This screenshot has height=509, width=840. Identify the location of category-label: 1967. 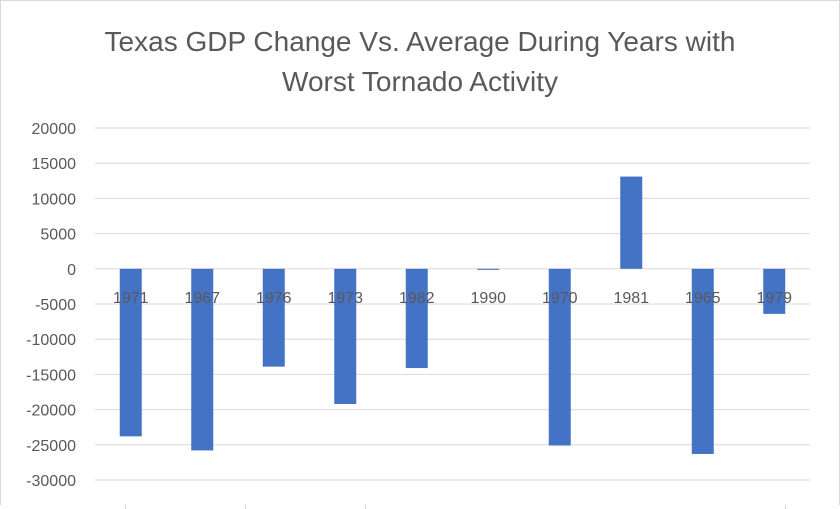
(202, 298).